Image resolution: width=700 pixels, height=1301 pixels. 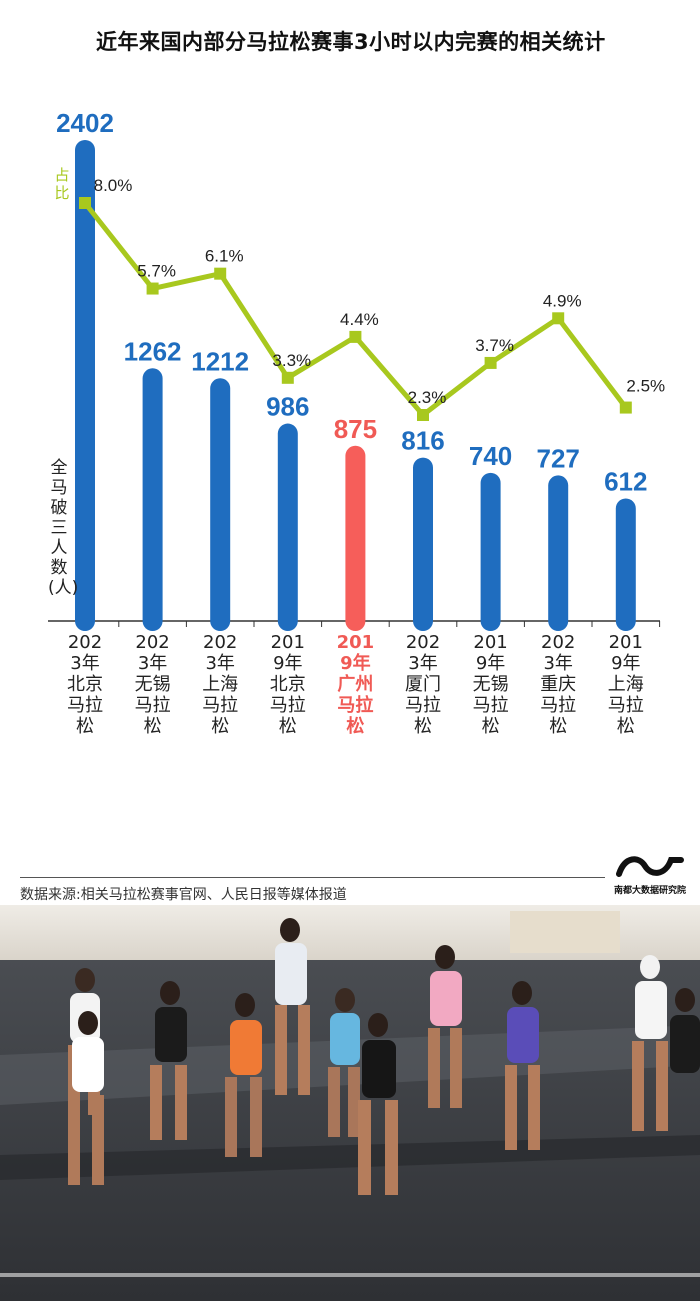 What do you see at coordinates (562, 300) in the screenshot?
I see `ratio-label-7: 4.9%` at bounding box center [562, 300].